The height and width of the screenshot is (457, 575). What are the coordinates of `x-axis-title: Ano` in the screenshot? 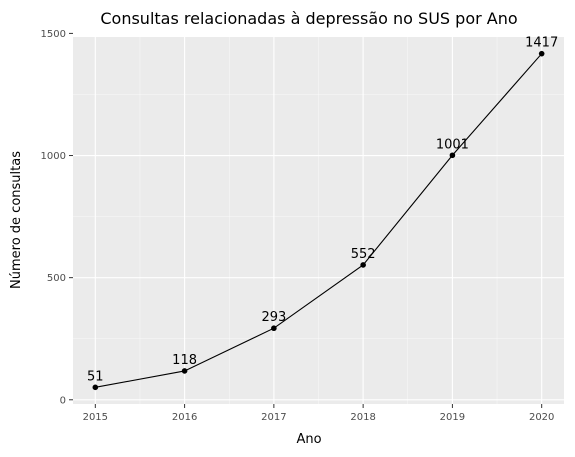 It's located at (308, 439).